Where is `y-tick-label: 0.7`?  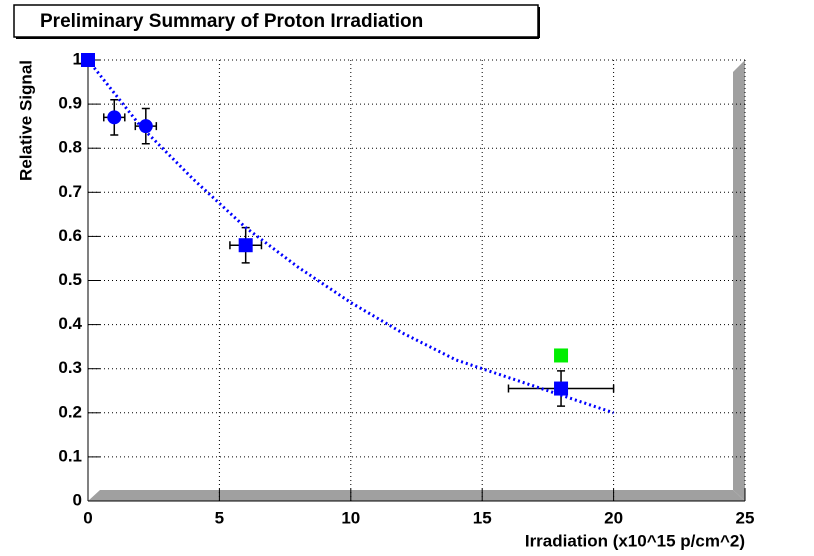 y-tick-label: 0.7 is located at coordinates (70, 191).